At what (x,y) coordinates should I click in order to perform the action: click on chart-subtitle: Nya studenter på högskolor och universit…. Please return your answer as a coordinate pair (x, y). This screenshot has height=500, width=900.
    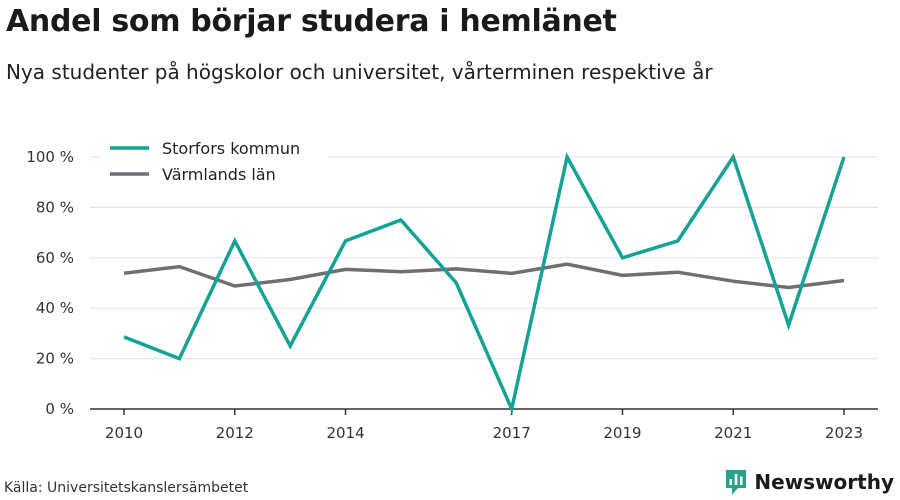
    Looking at the image, I should click on (359, 72).